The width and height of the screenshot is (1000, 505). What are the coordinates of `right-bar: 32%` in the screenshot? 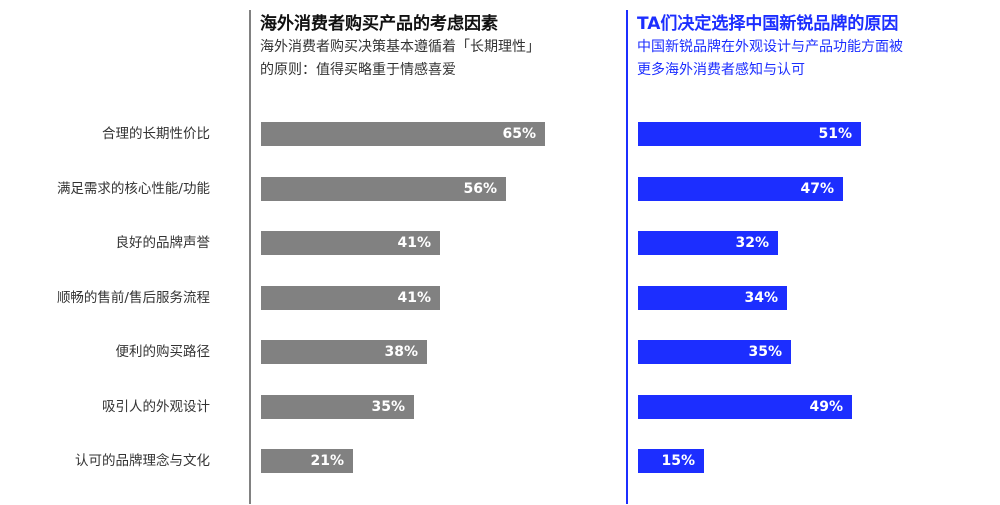 It's located at (708, 243).